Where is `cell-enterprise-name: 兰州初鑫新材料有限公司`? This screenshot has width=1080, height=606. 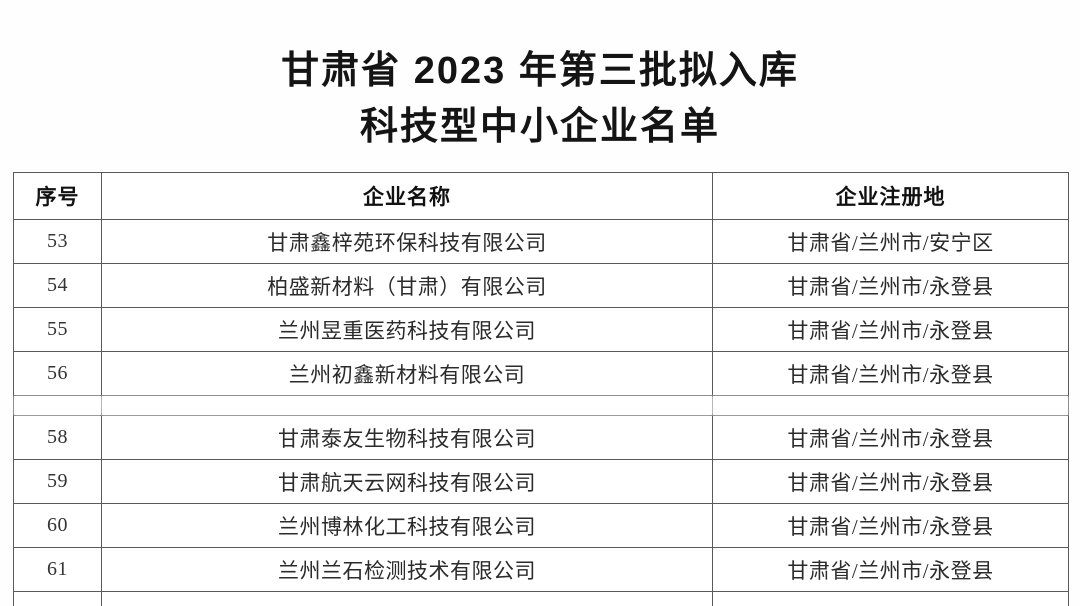 cell-enterprise-name: 兰州初鑫新材料有限公司 is located at coordinates (407, 373).